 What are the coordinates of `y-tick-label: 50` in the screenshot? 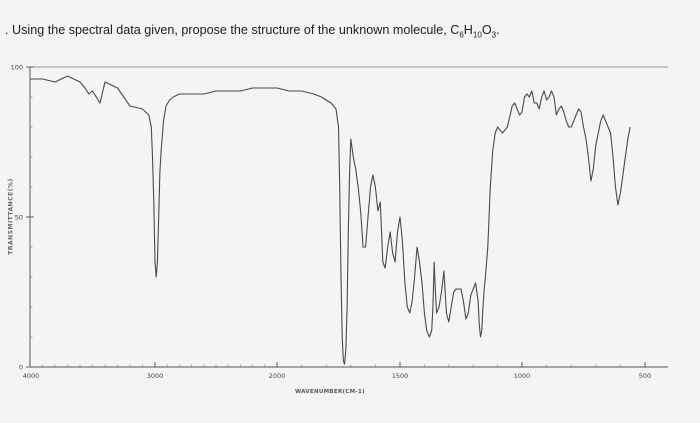 It's located at (19, 218).